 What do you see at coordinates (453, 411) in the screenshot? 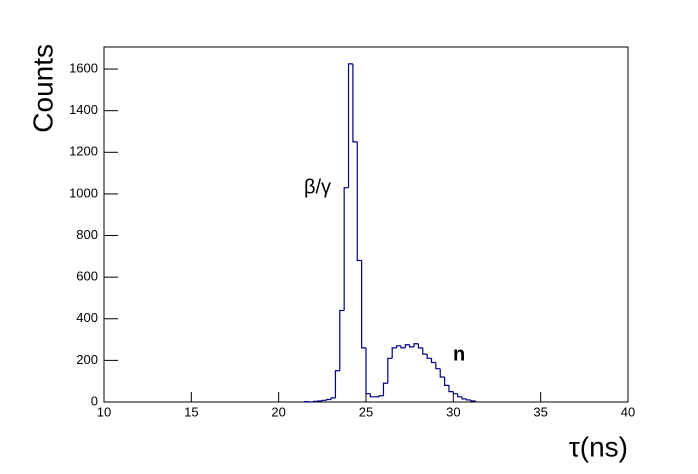
I see `x-tick-label: 30` at bounding box center [453, 411].